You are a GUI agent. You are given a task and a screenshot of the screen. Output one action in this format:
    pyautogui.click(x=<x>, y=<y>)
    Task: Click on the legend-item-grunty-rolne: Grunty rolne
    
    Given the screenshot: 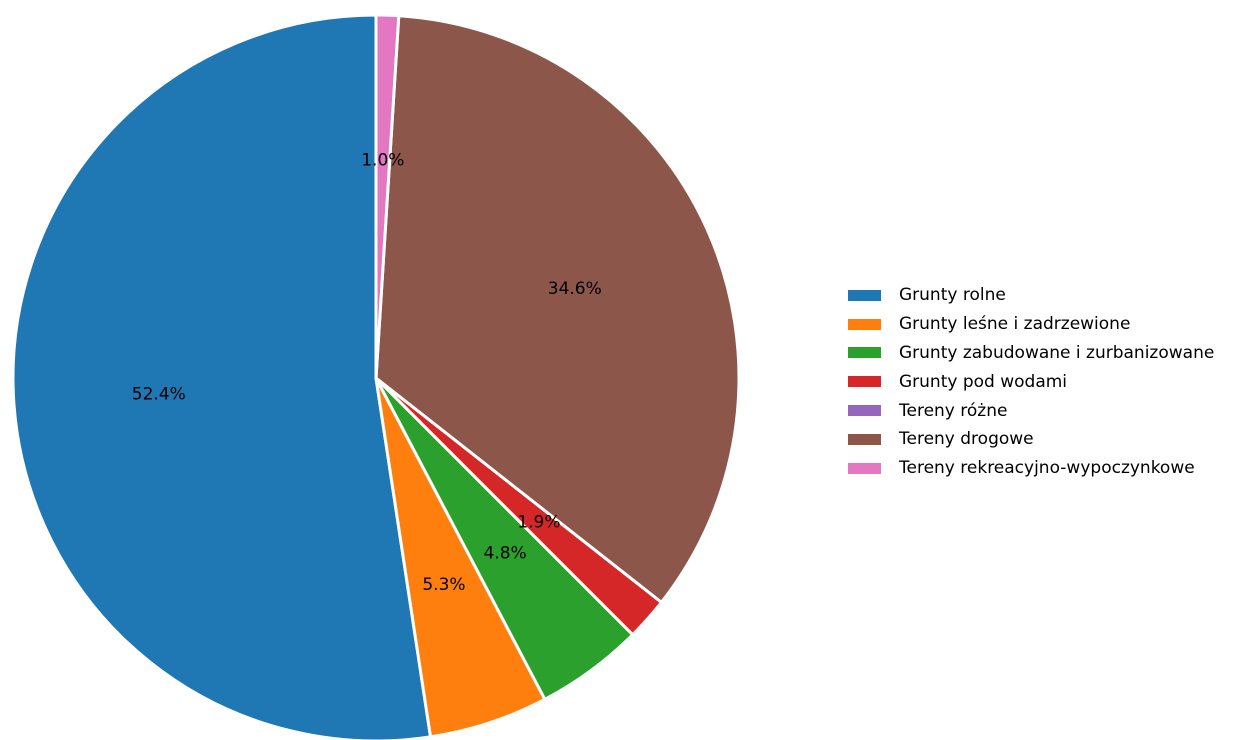 What is the action you would take?
    pyautogui.click(x=1031, y=295)
    